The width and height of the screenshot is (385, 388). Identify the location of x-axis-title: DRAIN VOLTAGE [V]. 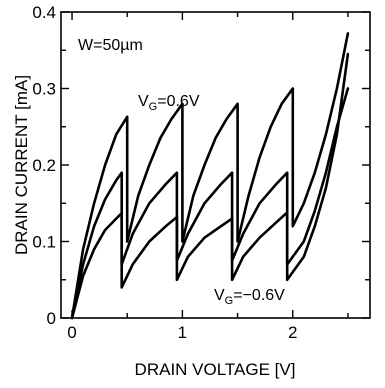
(215, 369).